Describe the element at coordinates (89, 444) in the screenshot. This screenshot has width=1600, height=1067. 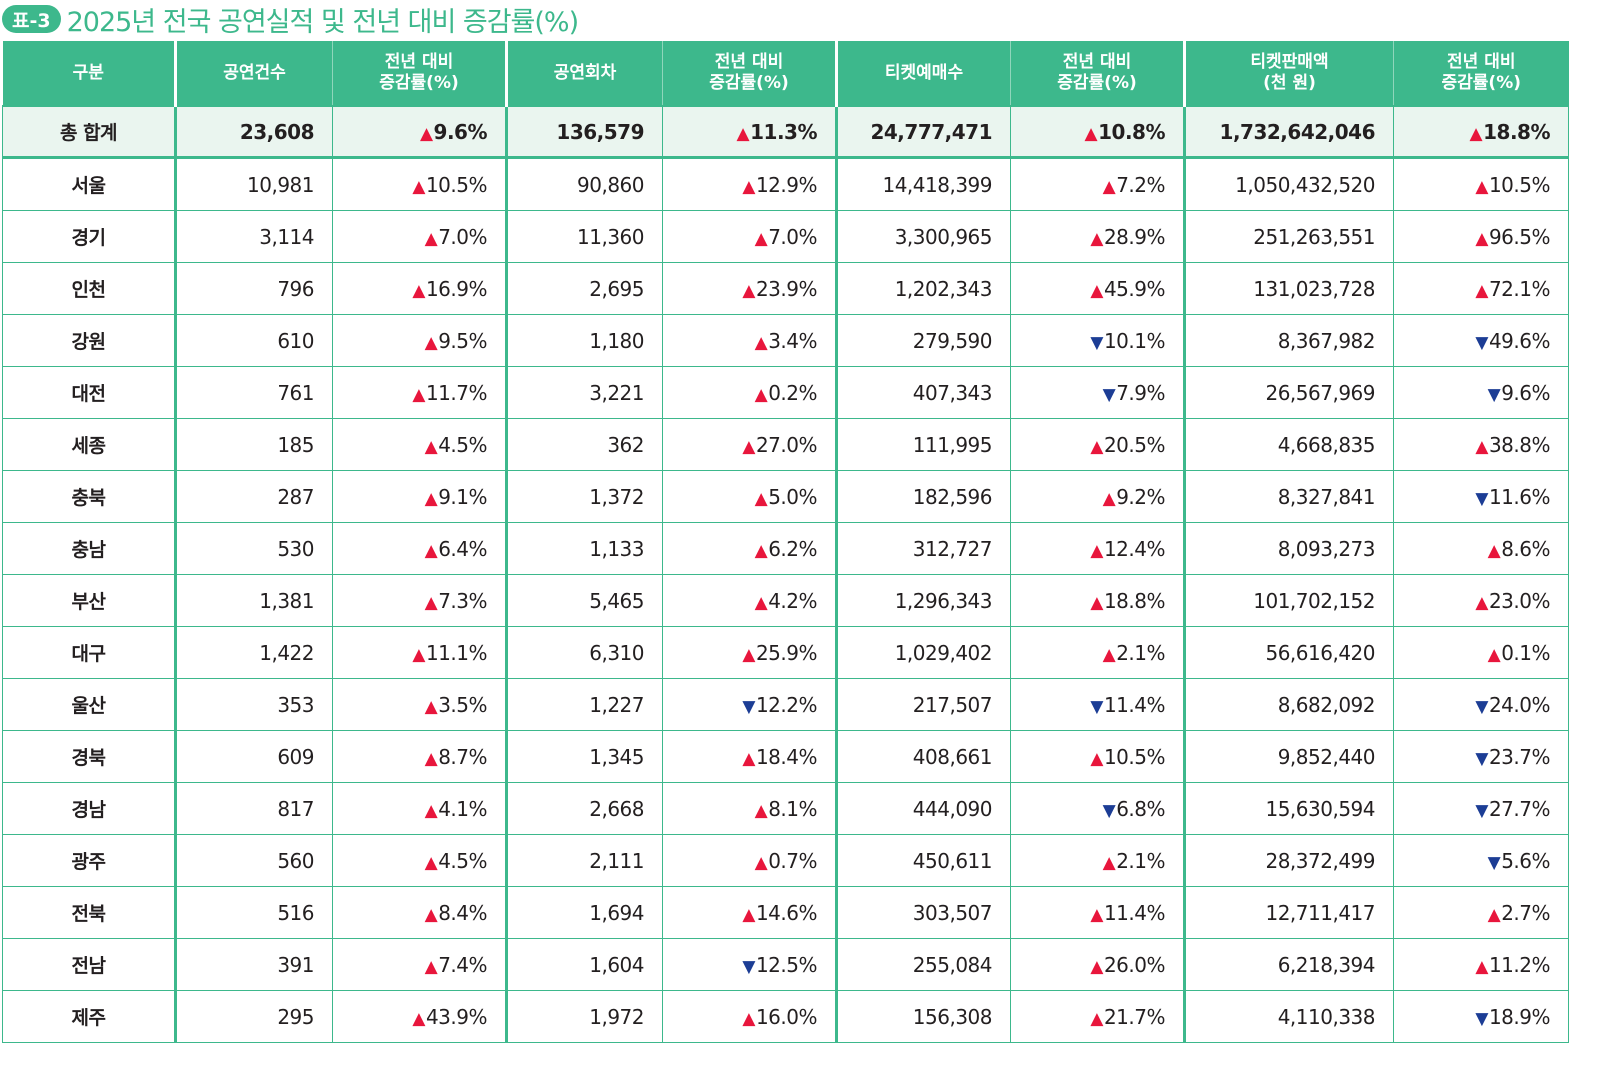
I see `region-cell: 세종` at that location.